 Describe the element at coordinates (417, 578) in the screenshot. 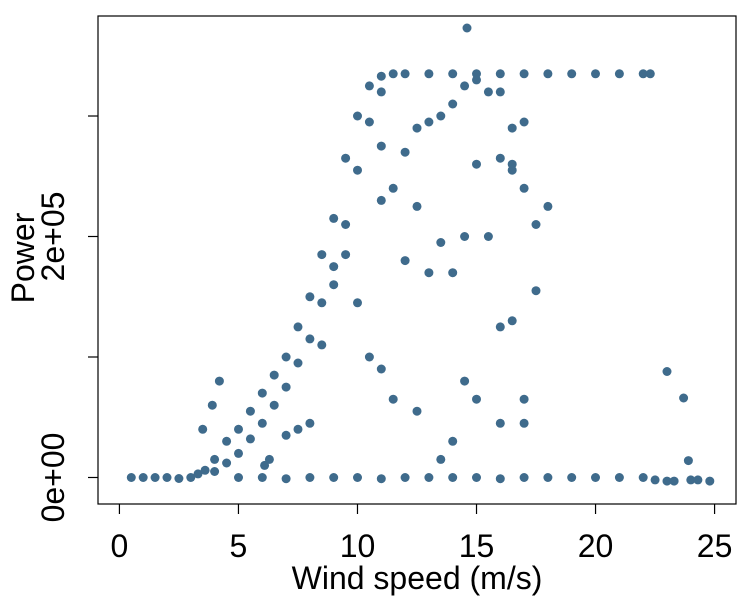

I see `x-axis-label: Wind speed (m/s)` at that location.